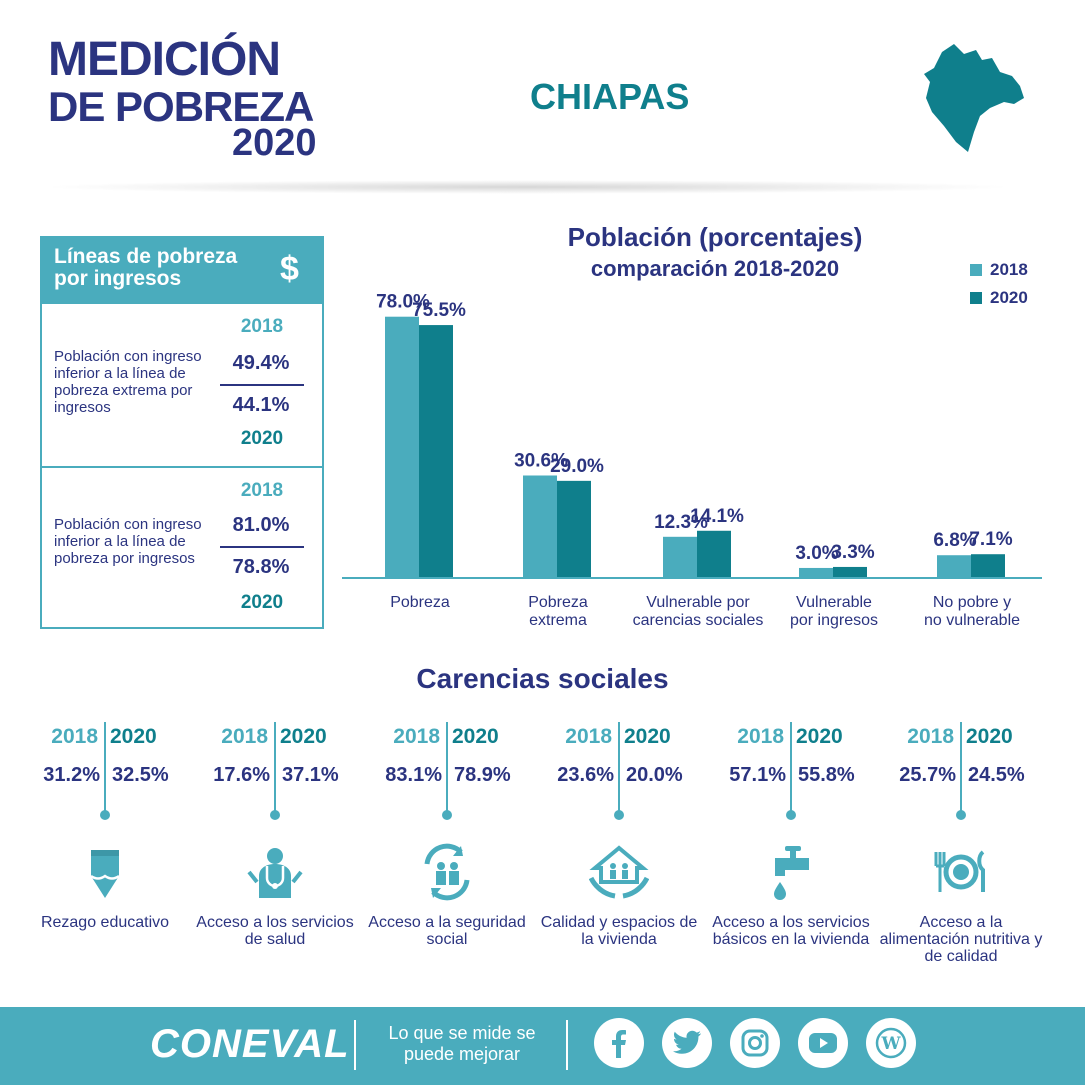 This screenshot has width=1085, height=1085. Describe the element at coordinates (757, 775) in the screenshot. I see `carencia-value-2018: 57.1%` at that location.